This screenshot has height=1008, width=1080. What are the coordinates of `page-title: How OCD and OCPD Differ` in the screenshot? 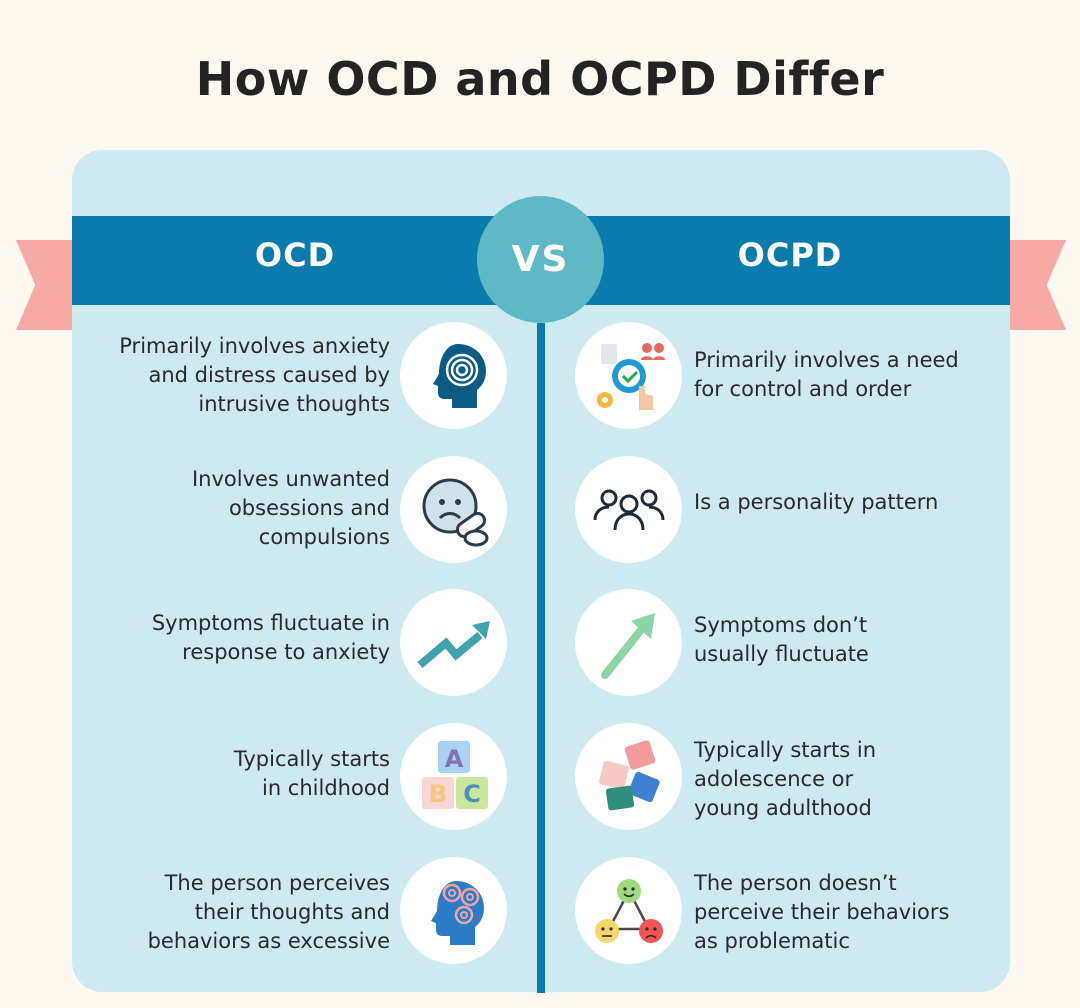 It's located at (540, 79).